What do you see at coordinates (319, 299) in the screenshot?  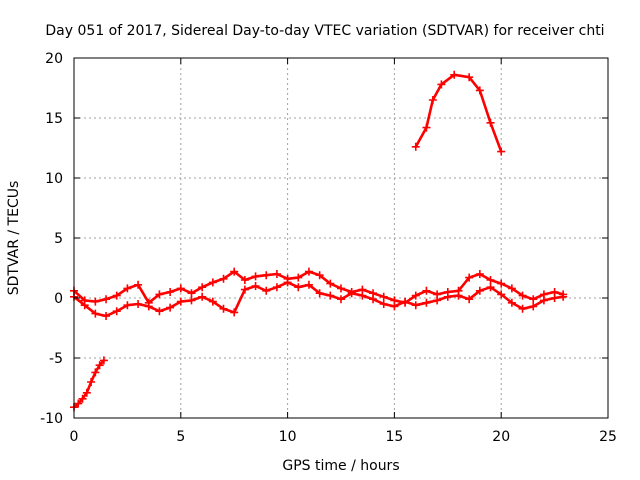 I see `series-segment-baseline-b` at bounding box center [319, 299].